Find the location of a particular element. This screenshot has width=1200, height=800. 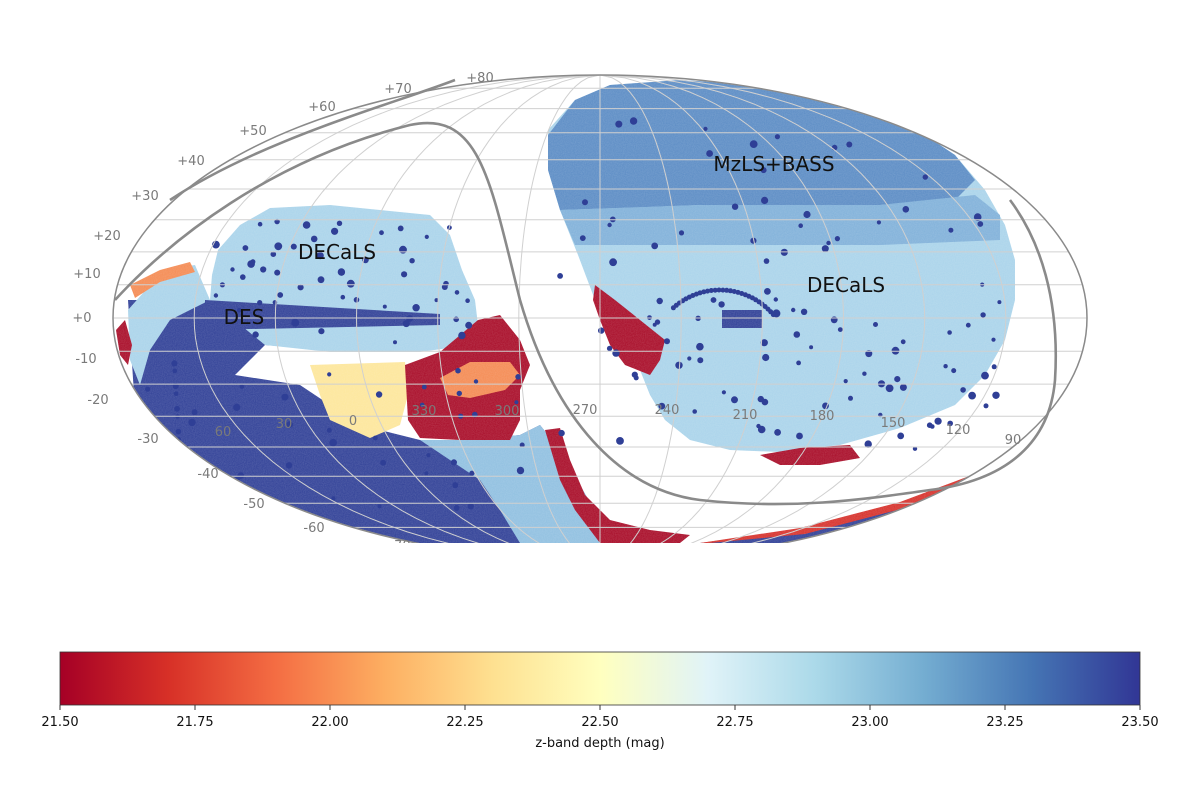

dec-tick-label: +80 is located at coordinates (479, 78).